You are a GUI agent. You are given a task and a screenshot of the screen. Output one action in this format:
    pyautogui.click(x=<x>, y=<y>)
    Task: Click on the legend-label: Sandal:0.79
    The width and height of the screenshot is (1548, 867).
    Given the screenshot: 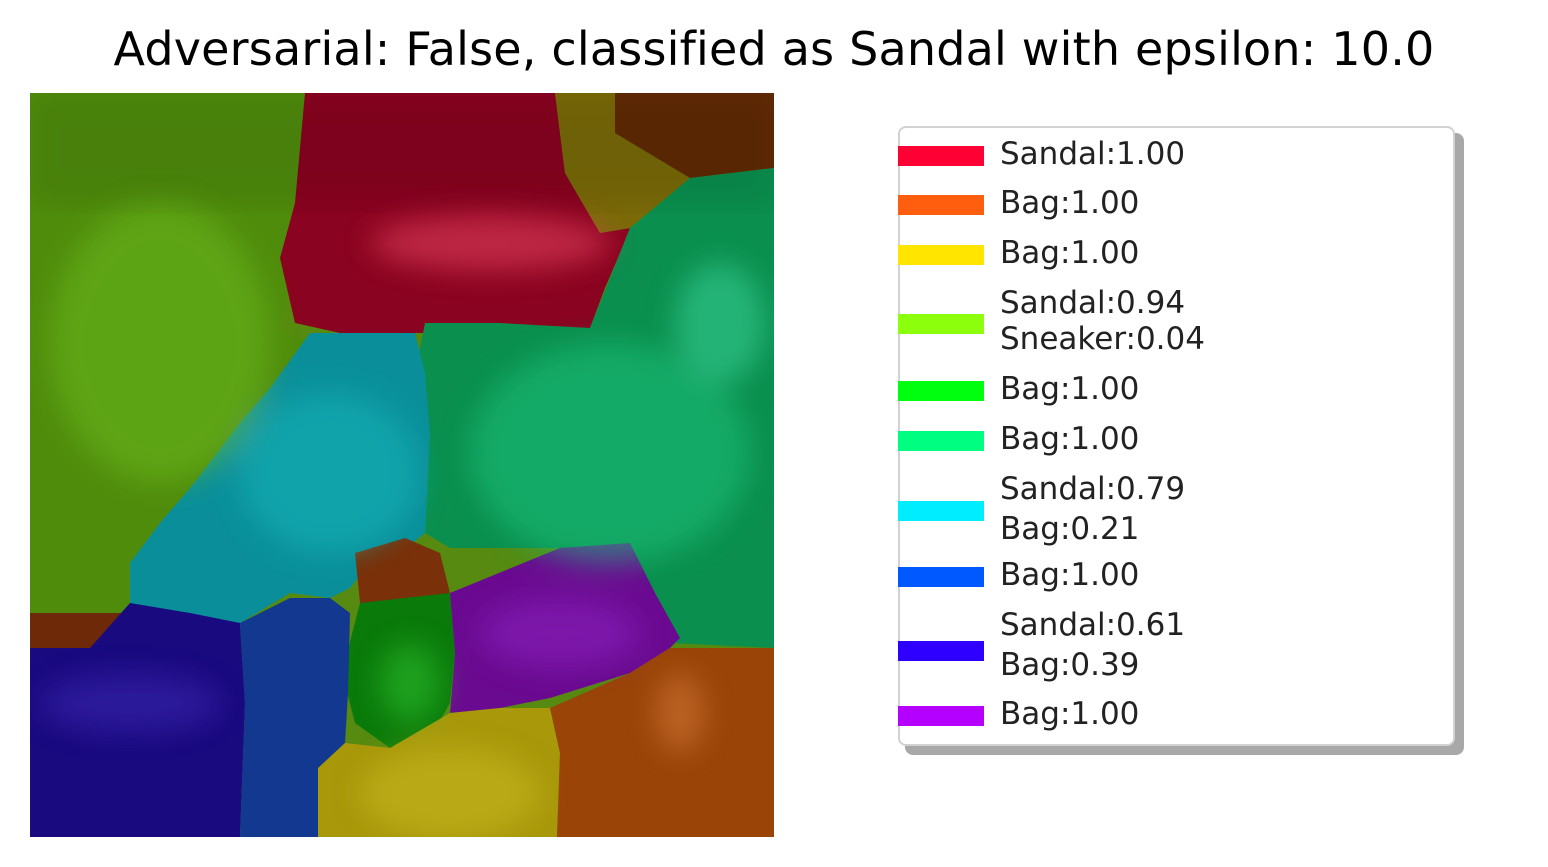 What is the action you would take?
    pyautogui.click(x=1093, y=489)
    